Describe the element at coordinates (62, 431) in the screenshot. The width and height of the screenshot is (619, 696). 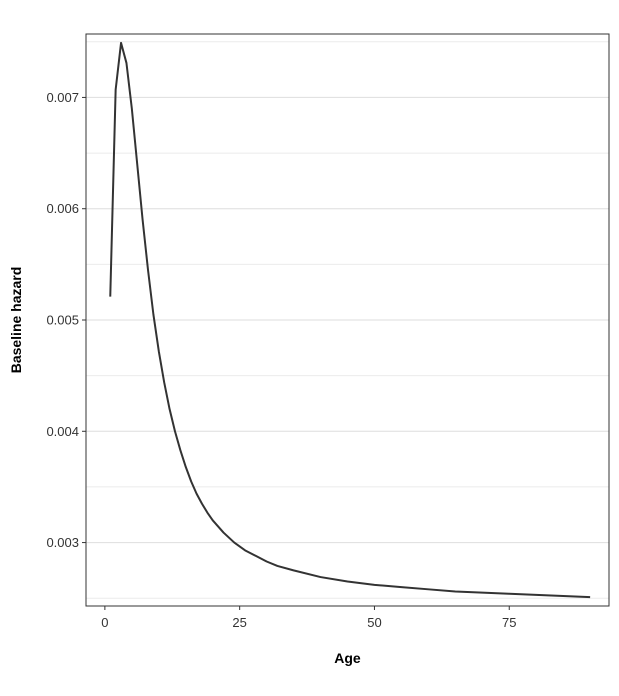
I see `y-tick-label: 0.004` at that location.